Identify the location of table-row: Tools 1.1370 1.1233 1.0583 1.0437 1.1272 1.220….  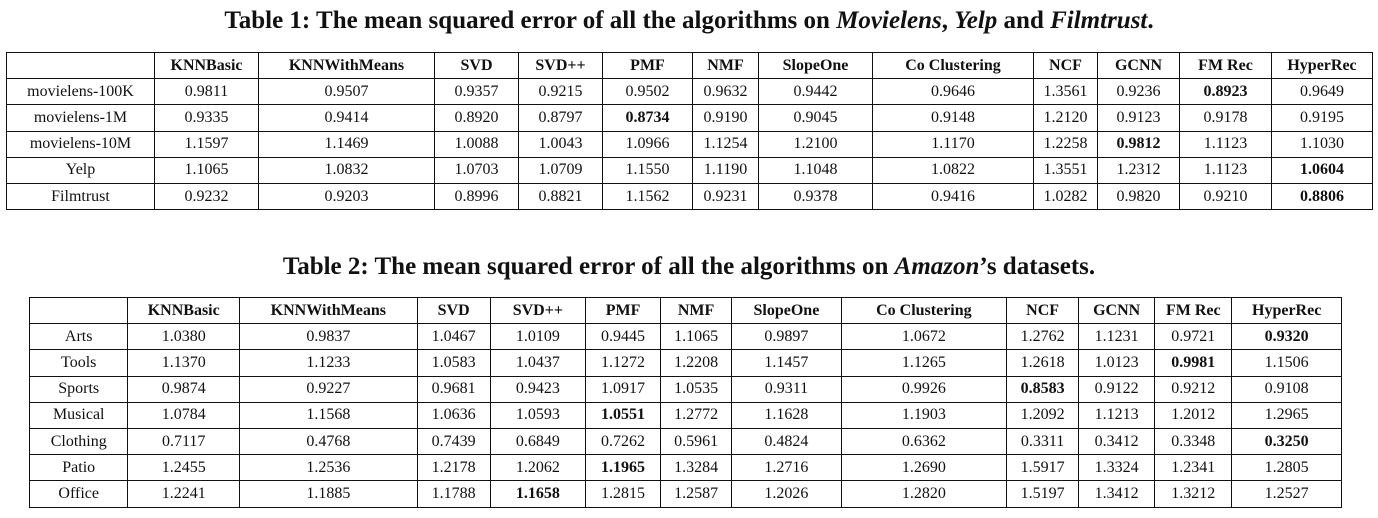
(685, 363).